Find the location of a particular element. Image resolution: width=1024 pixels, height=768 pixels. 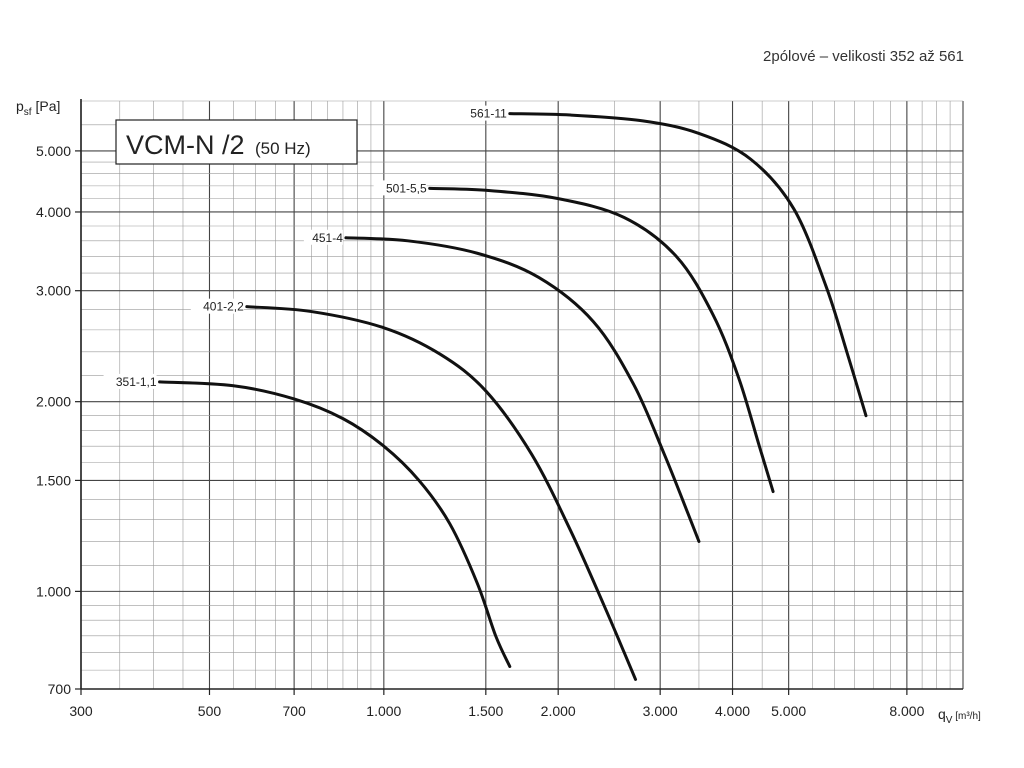

x-tick-label: 2.000 is located at coordinates (558, 711).